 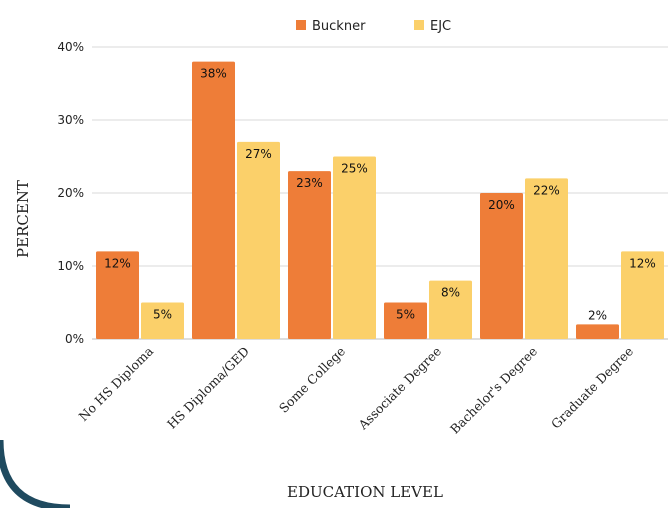 What do you see at coordinates (354, 169) in the screenshot?
I see `data-label: 25%` at bounding box center [354, 169].